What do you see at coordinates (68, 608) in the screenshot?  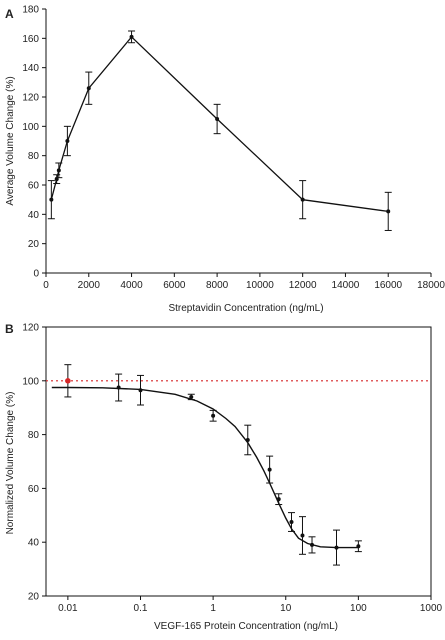 I see `x-tick-label: 0.01` at bounding box center [68, 608].